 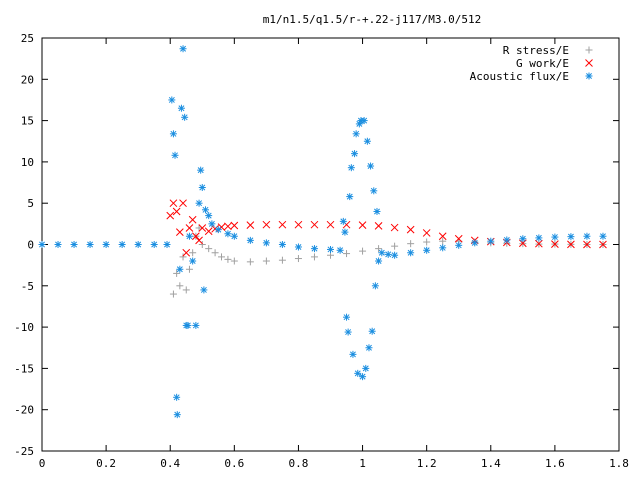 I want to click on chart-title: m1/n1.5/q1.5/r-+.22-j117/M3.0/512, so click(x=372, y=19).